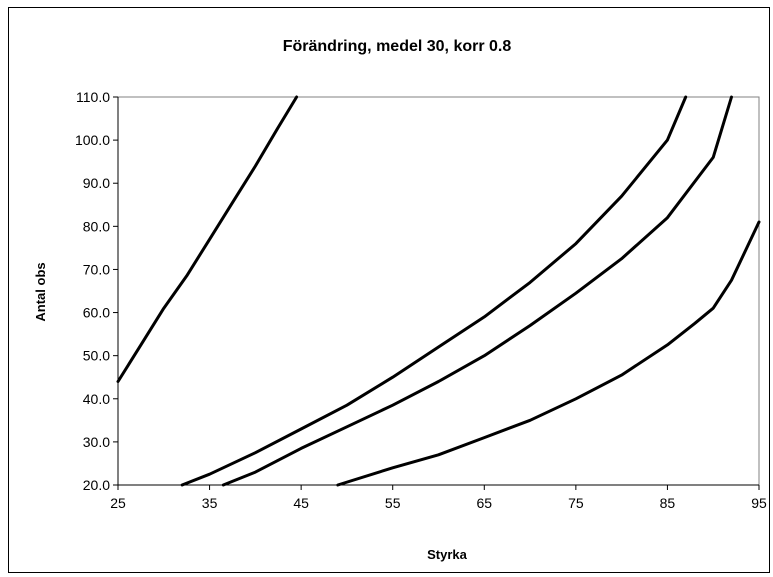  Describe the element at coordinates (393, 503) in the screenshot. I see `x-tick-label: 55` at that location.